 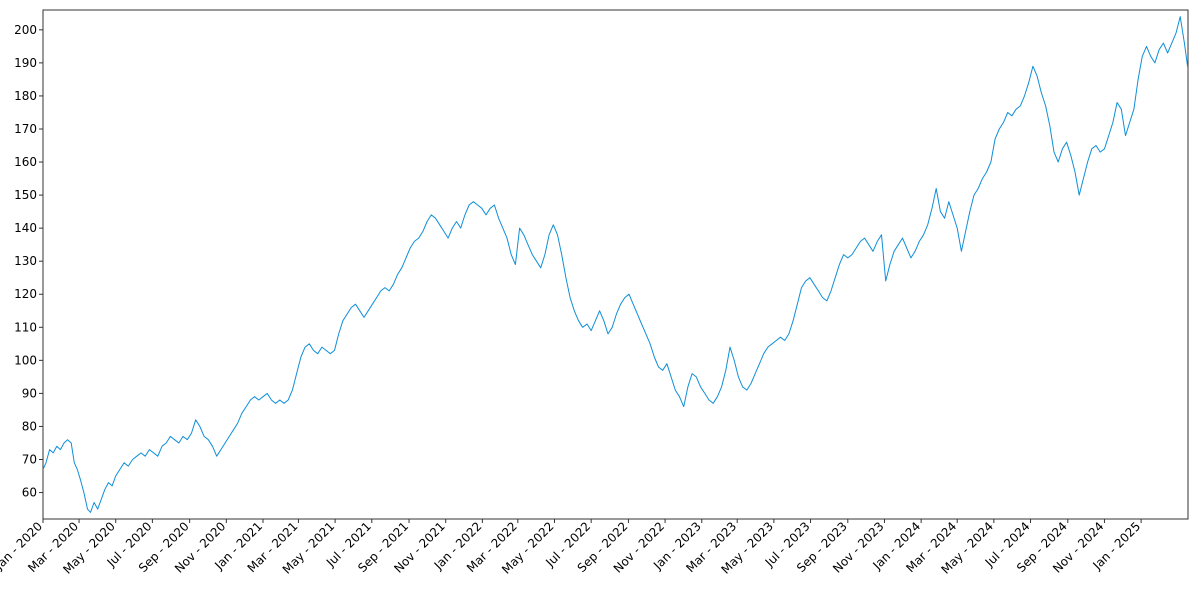 What do you see at coordinates (25, 129) in the screenshot?
I see `y-tick-label: 170` at bounding box center [25, 129].